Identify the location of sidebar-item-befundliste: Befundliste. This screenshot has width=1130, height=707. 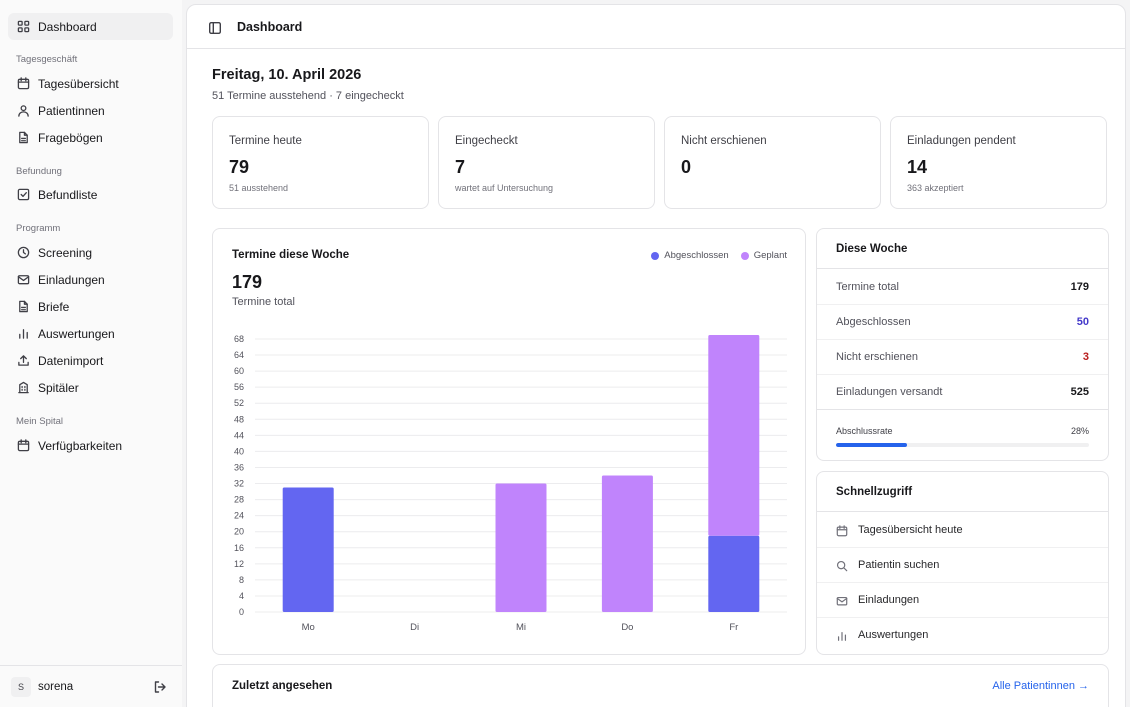
(90, 194).